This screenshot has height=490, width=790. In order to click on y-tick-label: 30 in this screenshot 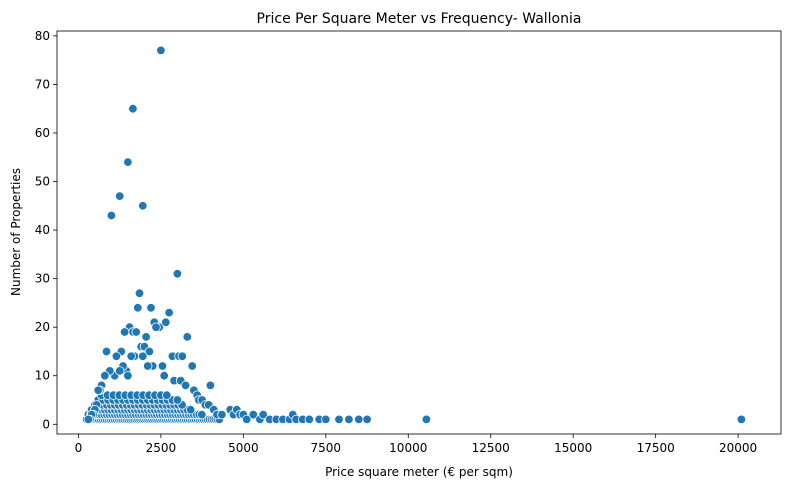, I will do `click(42, 279)`.